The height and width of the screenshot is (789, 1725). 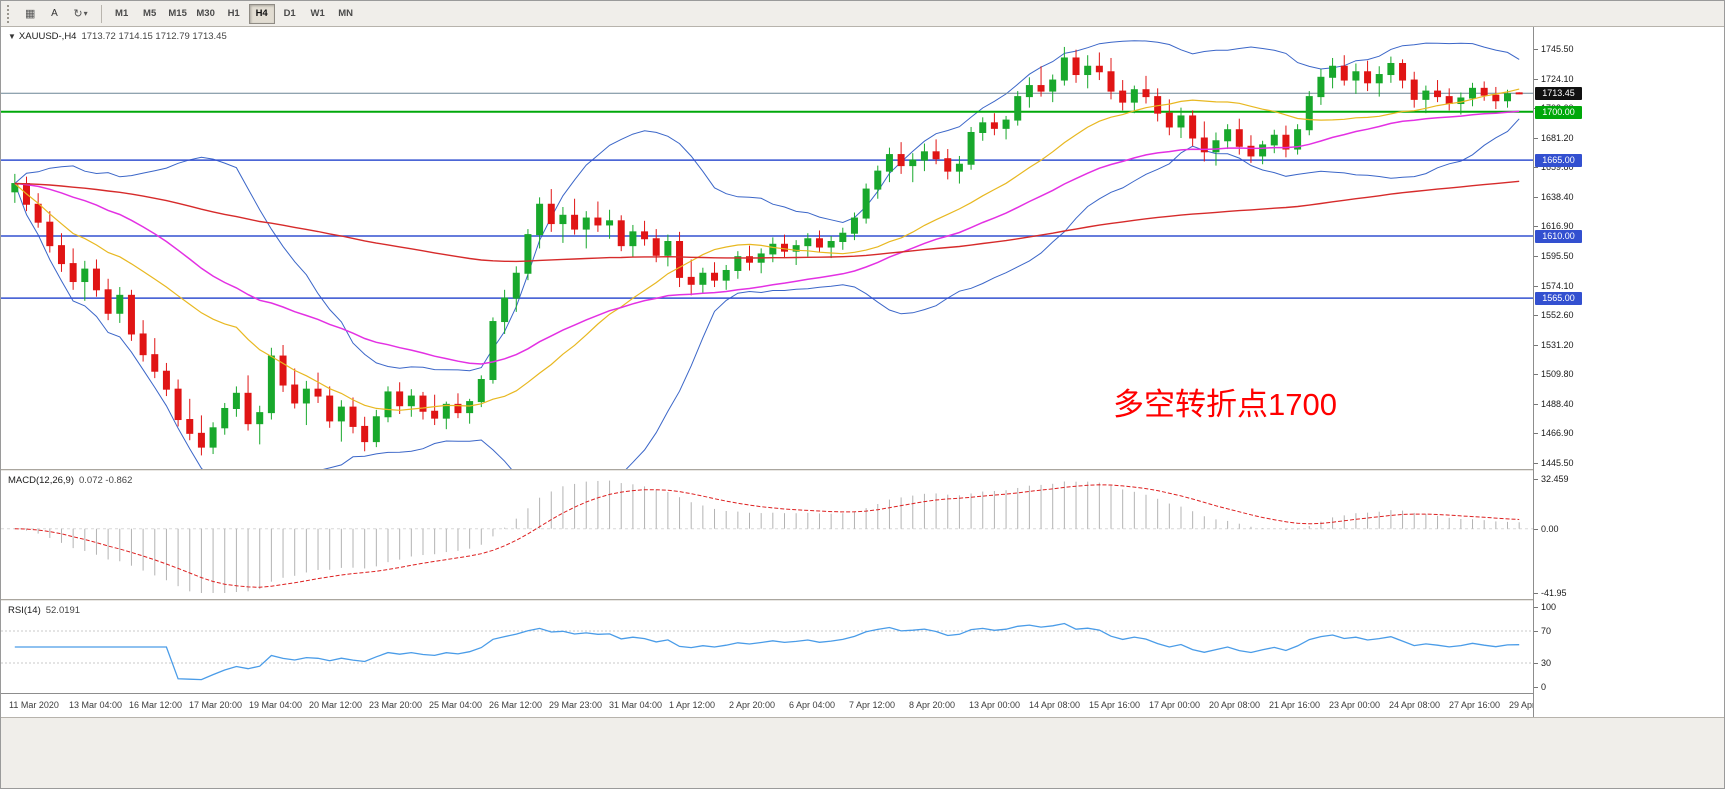 I want to click on macd-chart-surface, so click(x=767, y=535).